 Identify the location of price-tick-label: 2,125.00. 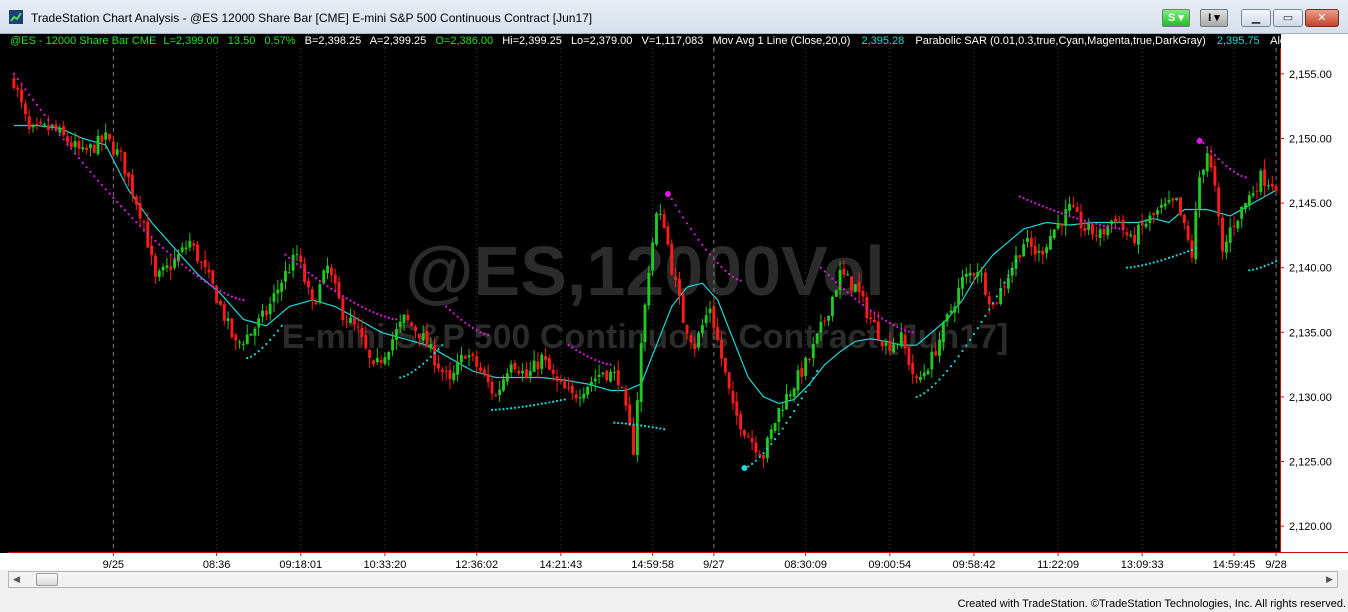
(1310, 463).